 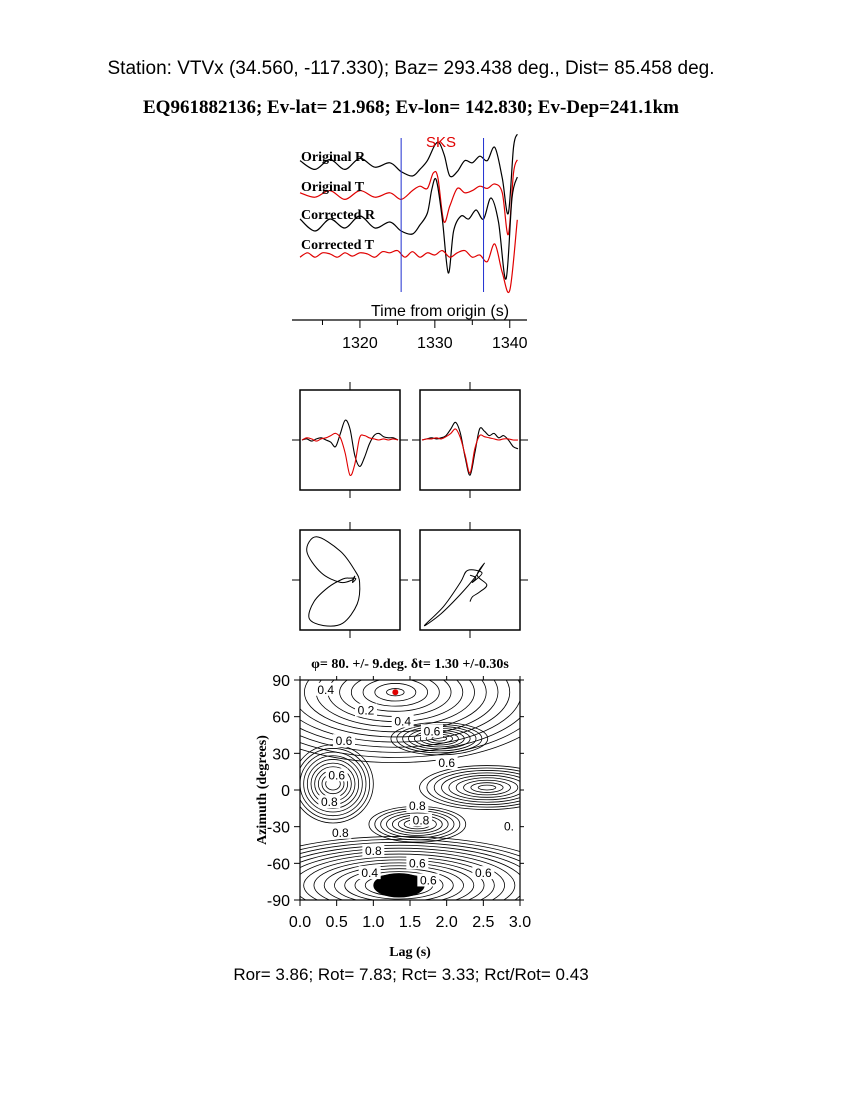 What do you see at coordinates (281, 681) in the screenshot?
I see `azimuth-tick-label: 90` at bounding box center [281, 681].